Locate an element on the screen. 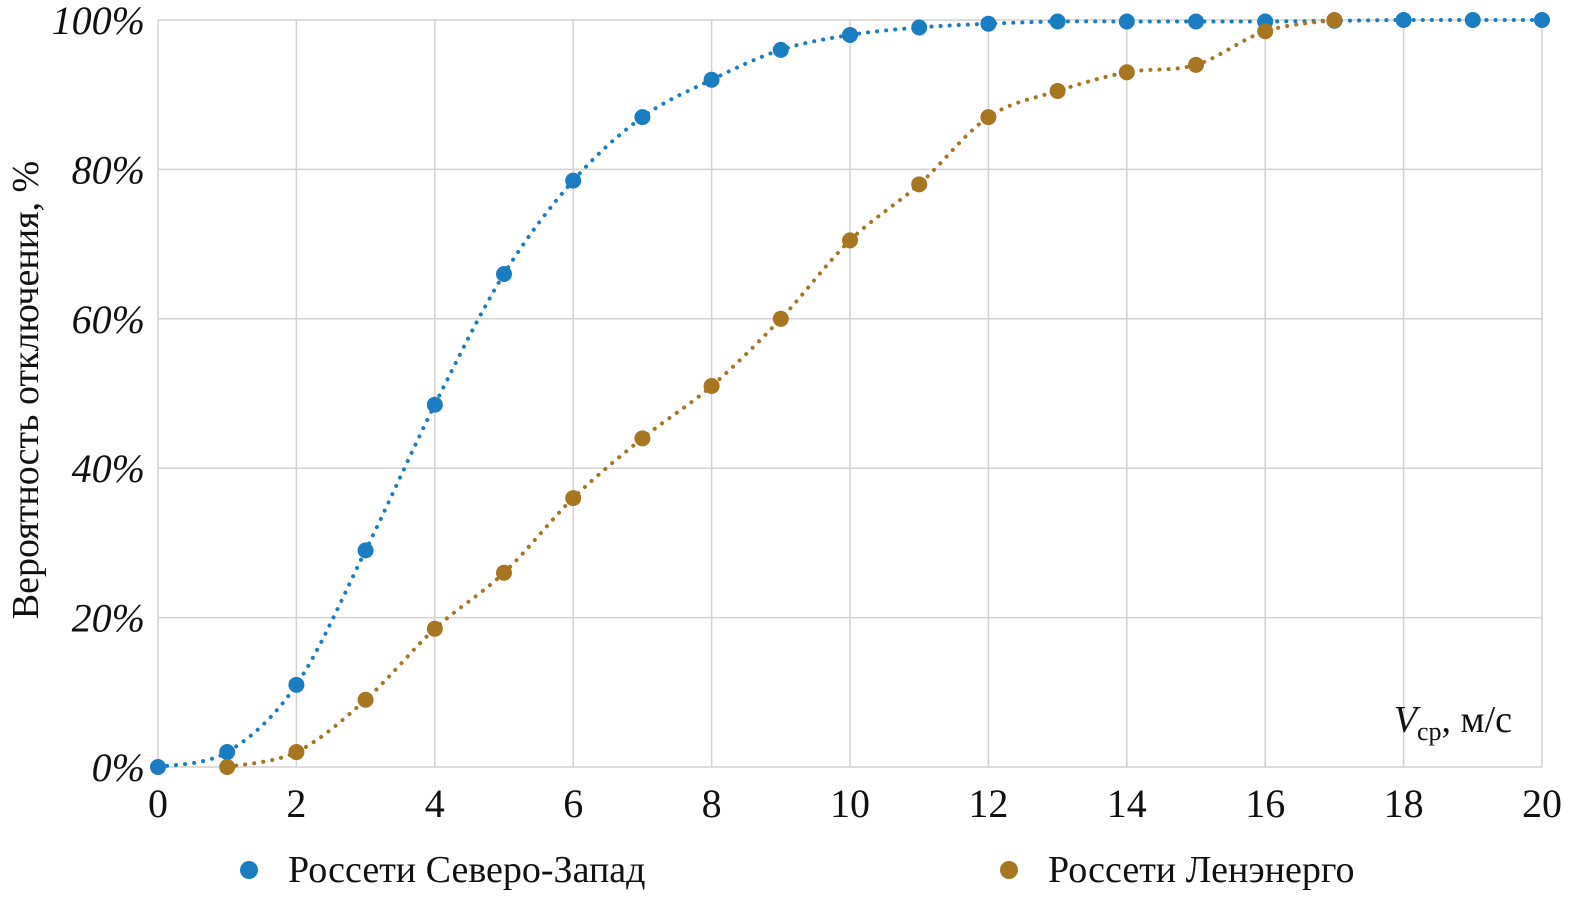 The width and height of the screenshot is (1570, 906). legend-item-series-2: Россети Ленэнерго is located at coordinates (1177, 870).